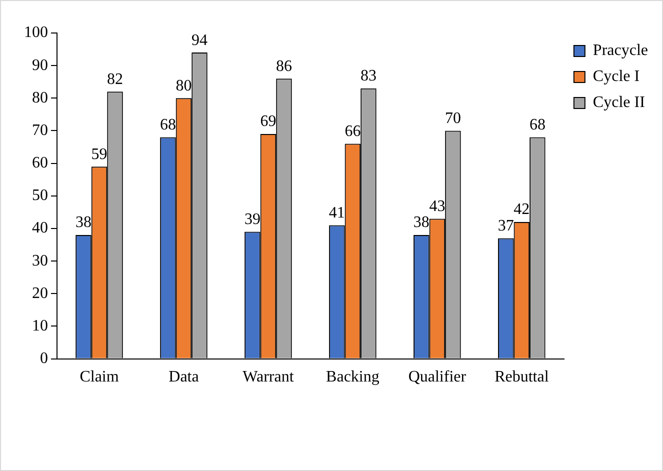  What do you see at coordinates (36, 33) in the screenshot?
I see `y-tick-label: 100` at bounding box center [36, 33].